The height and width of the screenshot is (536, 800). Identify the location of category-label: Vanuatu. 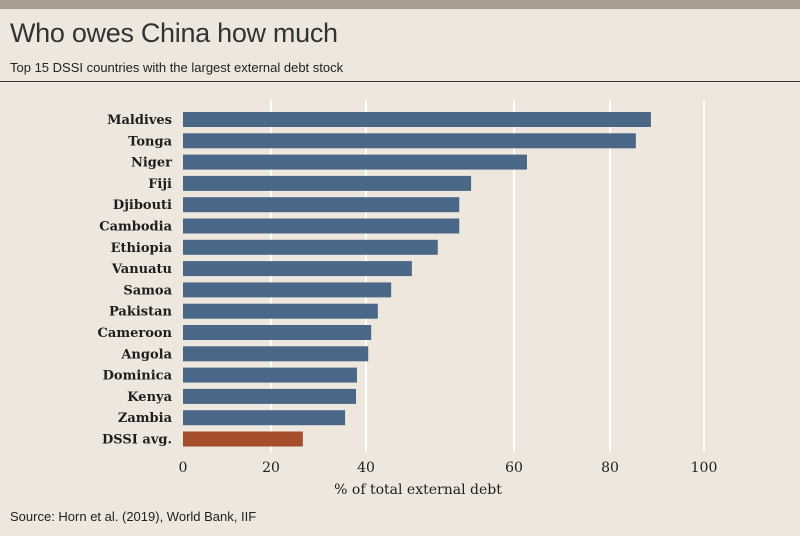
(141, 269).